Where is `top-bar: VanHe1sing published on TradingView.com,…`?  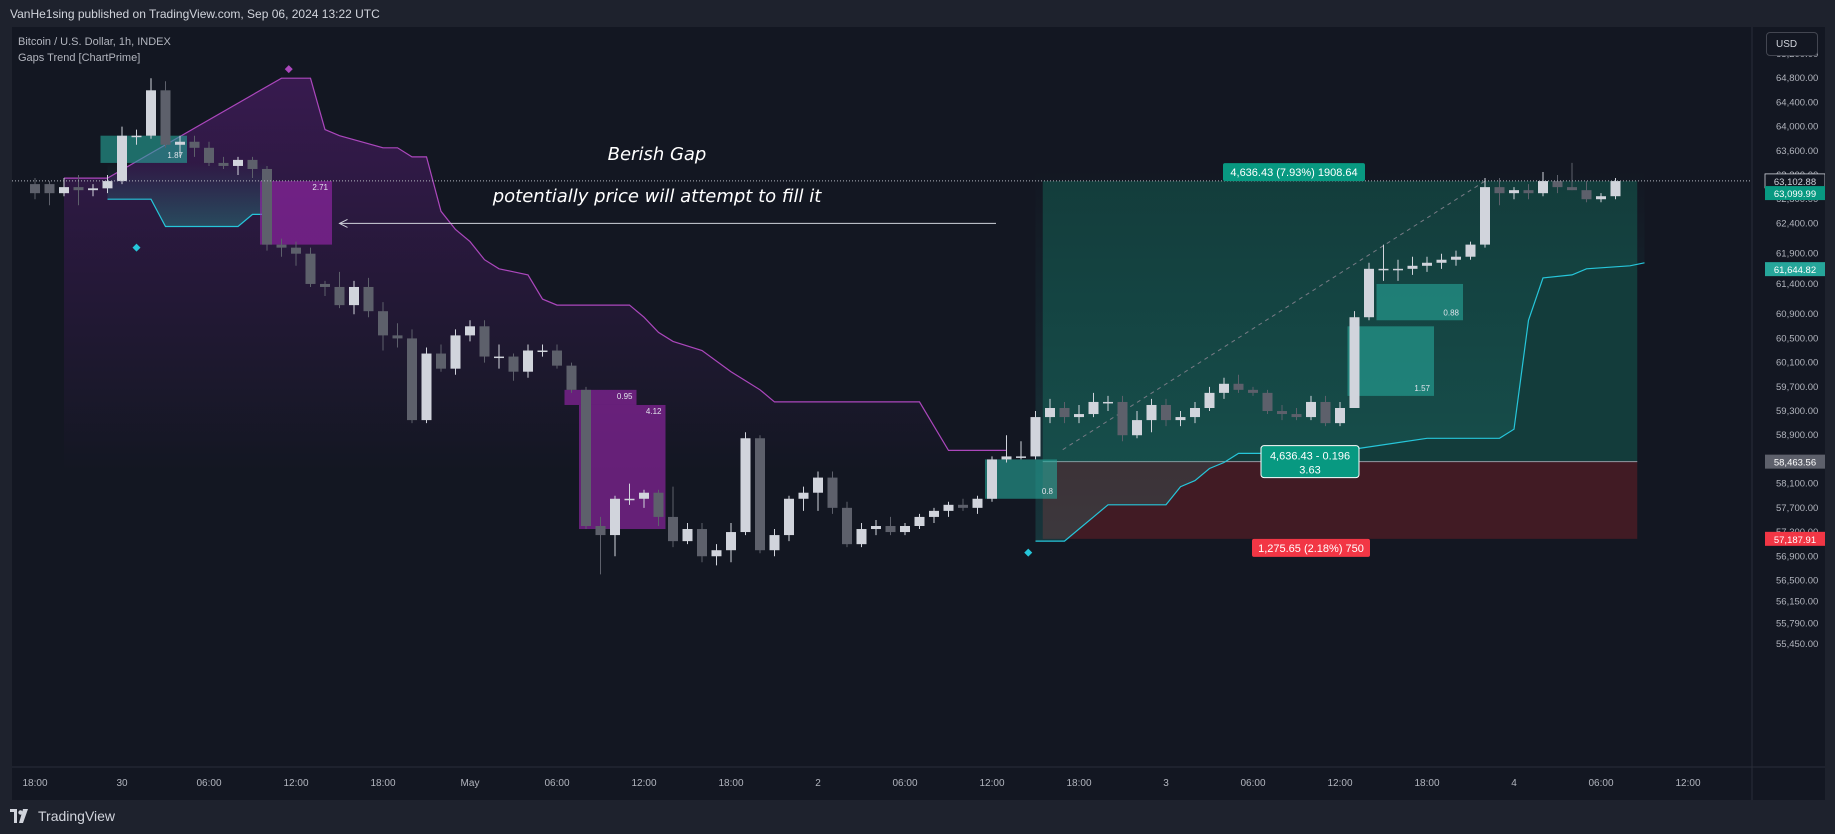 top-bar: VanHe1sing published on TradingView.com,… is located at coordinates (917, 13).